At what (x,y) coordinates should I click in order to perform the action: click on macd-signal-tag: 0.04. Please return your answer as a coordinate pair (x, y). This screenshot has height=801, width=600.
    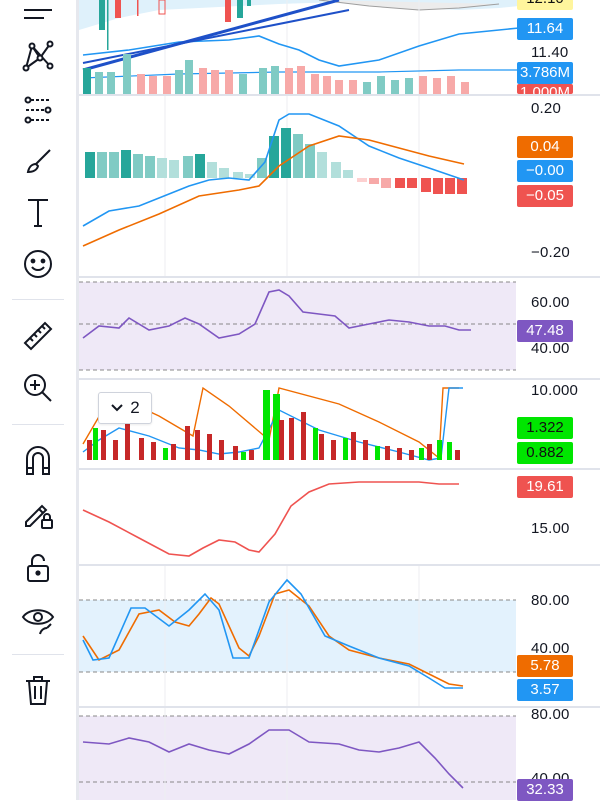
    Looking at the image, I should click on (545, 147).